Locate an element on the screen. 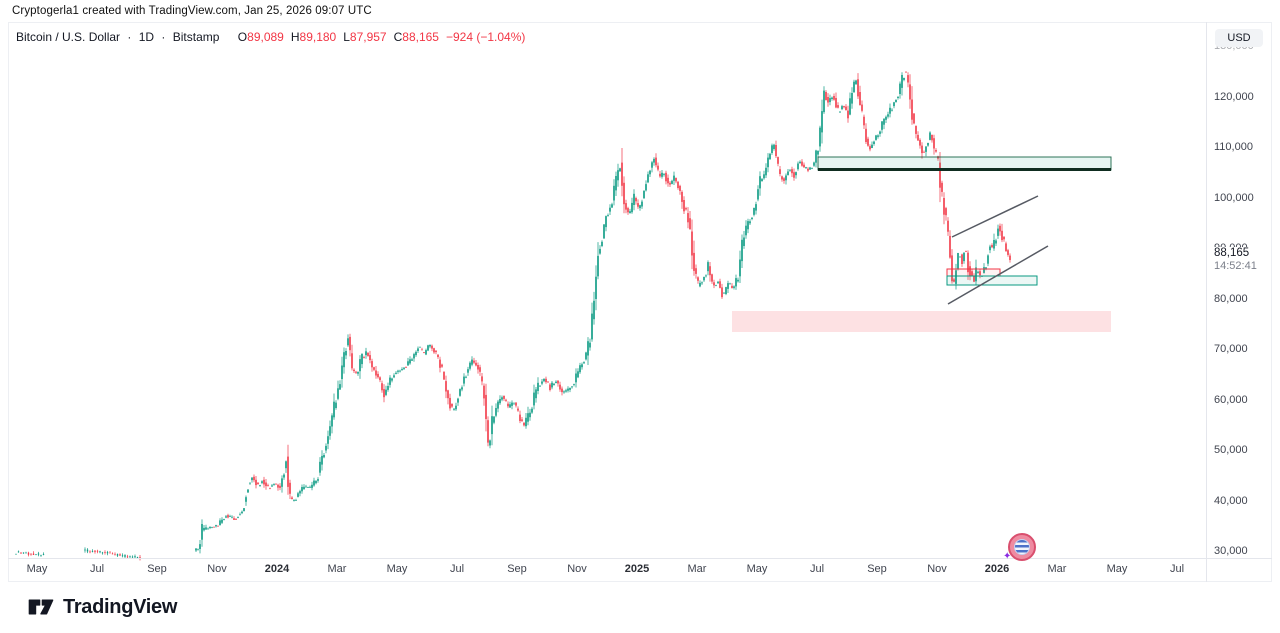 The height and width of the screenshot is (633, 1280). price-tick-label: 40,000 is located at coordinates (1231, 500).